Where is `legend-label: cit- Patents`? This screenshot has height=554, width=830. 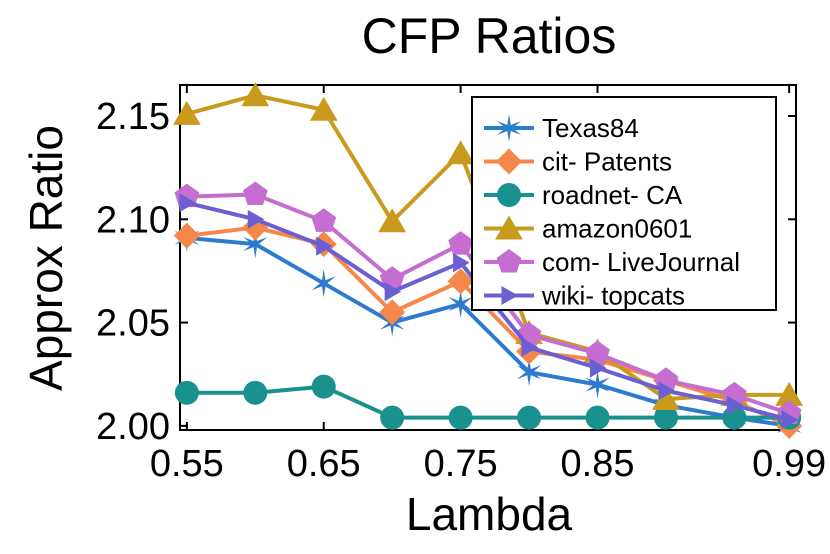
legend-label: cit- Patents is located at coordinates (607, 162).